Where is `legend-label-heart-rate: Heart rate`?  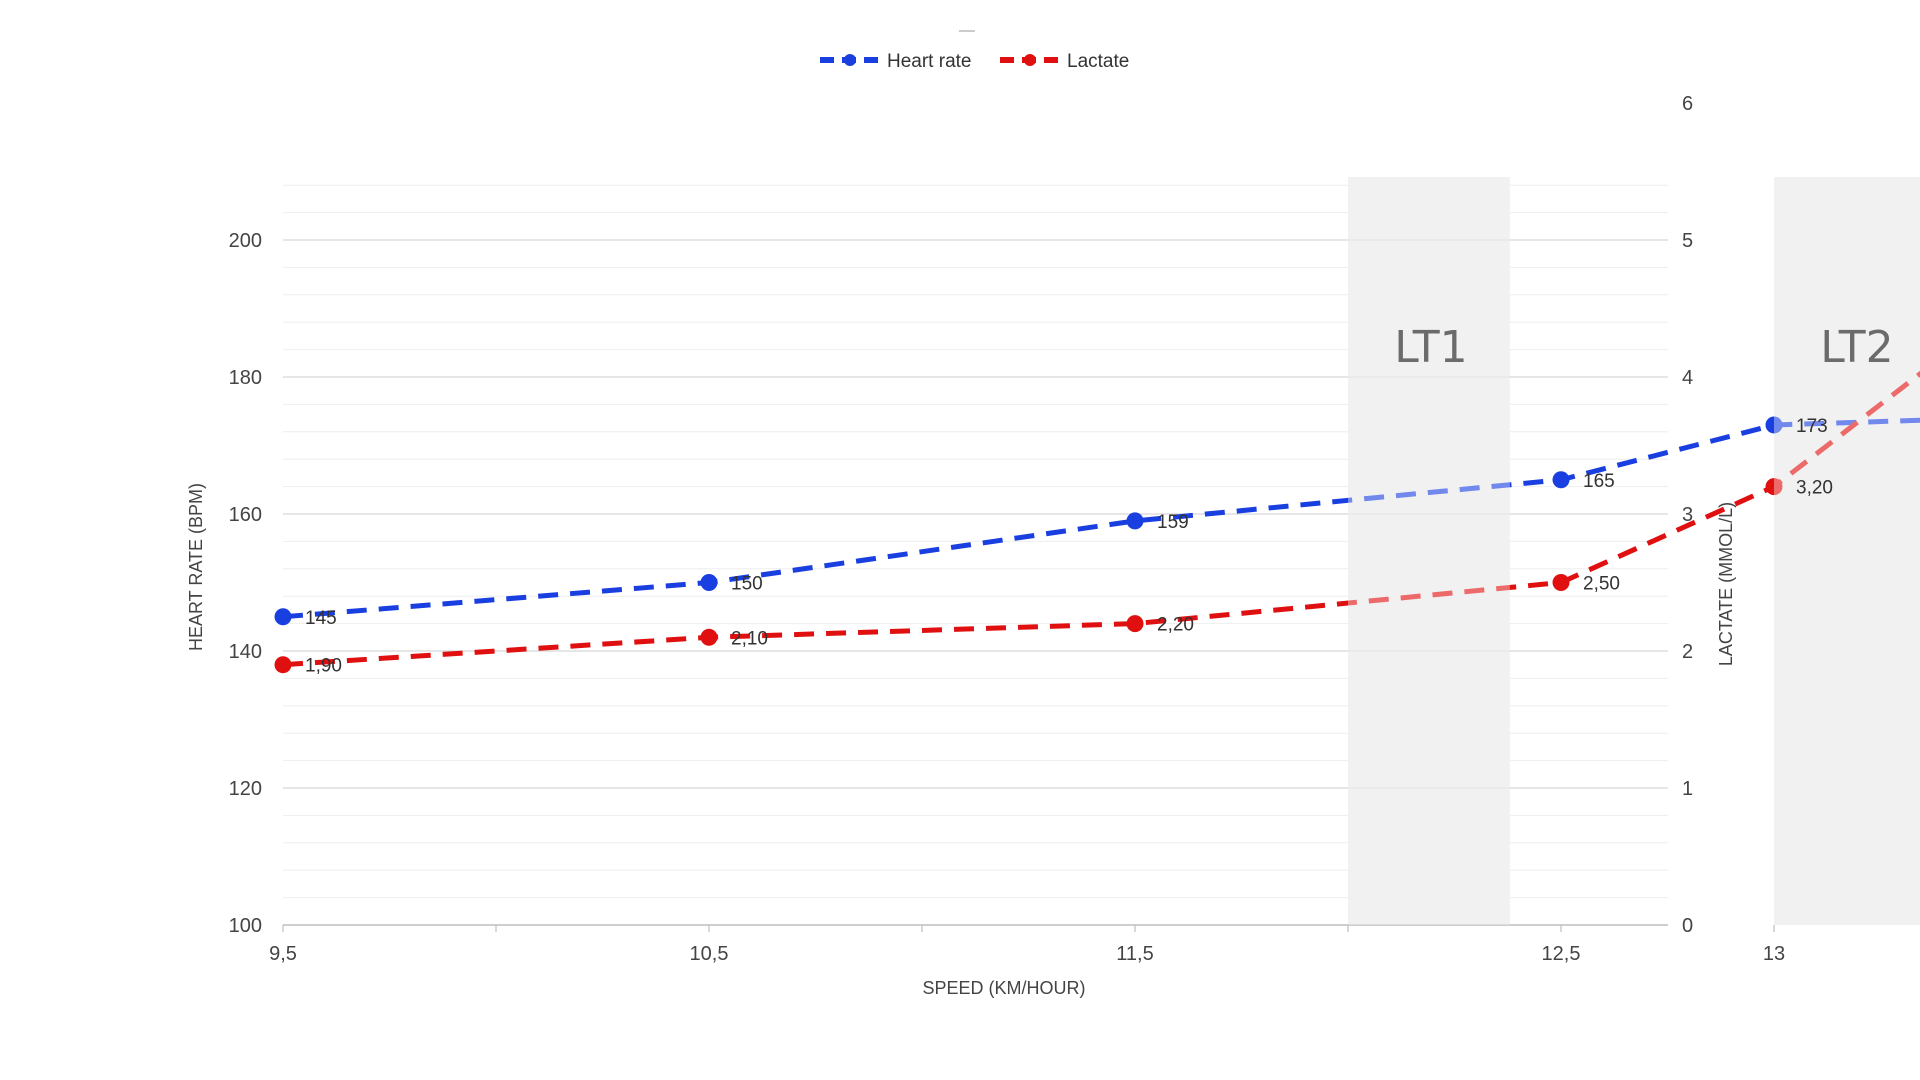 legend-label-heart-rate: Heart rate is located at coordinates (929, 61).